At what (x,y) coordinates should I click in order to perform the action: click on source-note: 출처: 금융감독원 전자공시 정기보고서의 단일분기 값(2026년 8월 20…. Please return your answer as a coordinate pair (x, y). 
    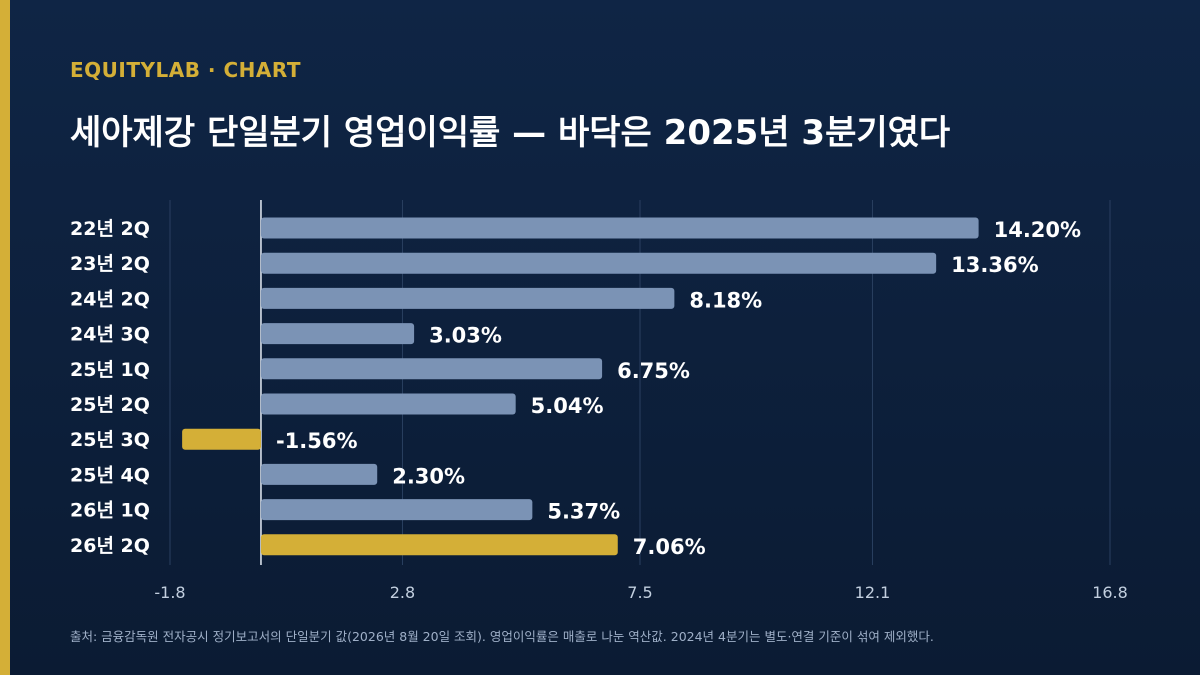
    Looking at the image, I should click on (502, 636).